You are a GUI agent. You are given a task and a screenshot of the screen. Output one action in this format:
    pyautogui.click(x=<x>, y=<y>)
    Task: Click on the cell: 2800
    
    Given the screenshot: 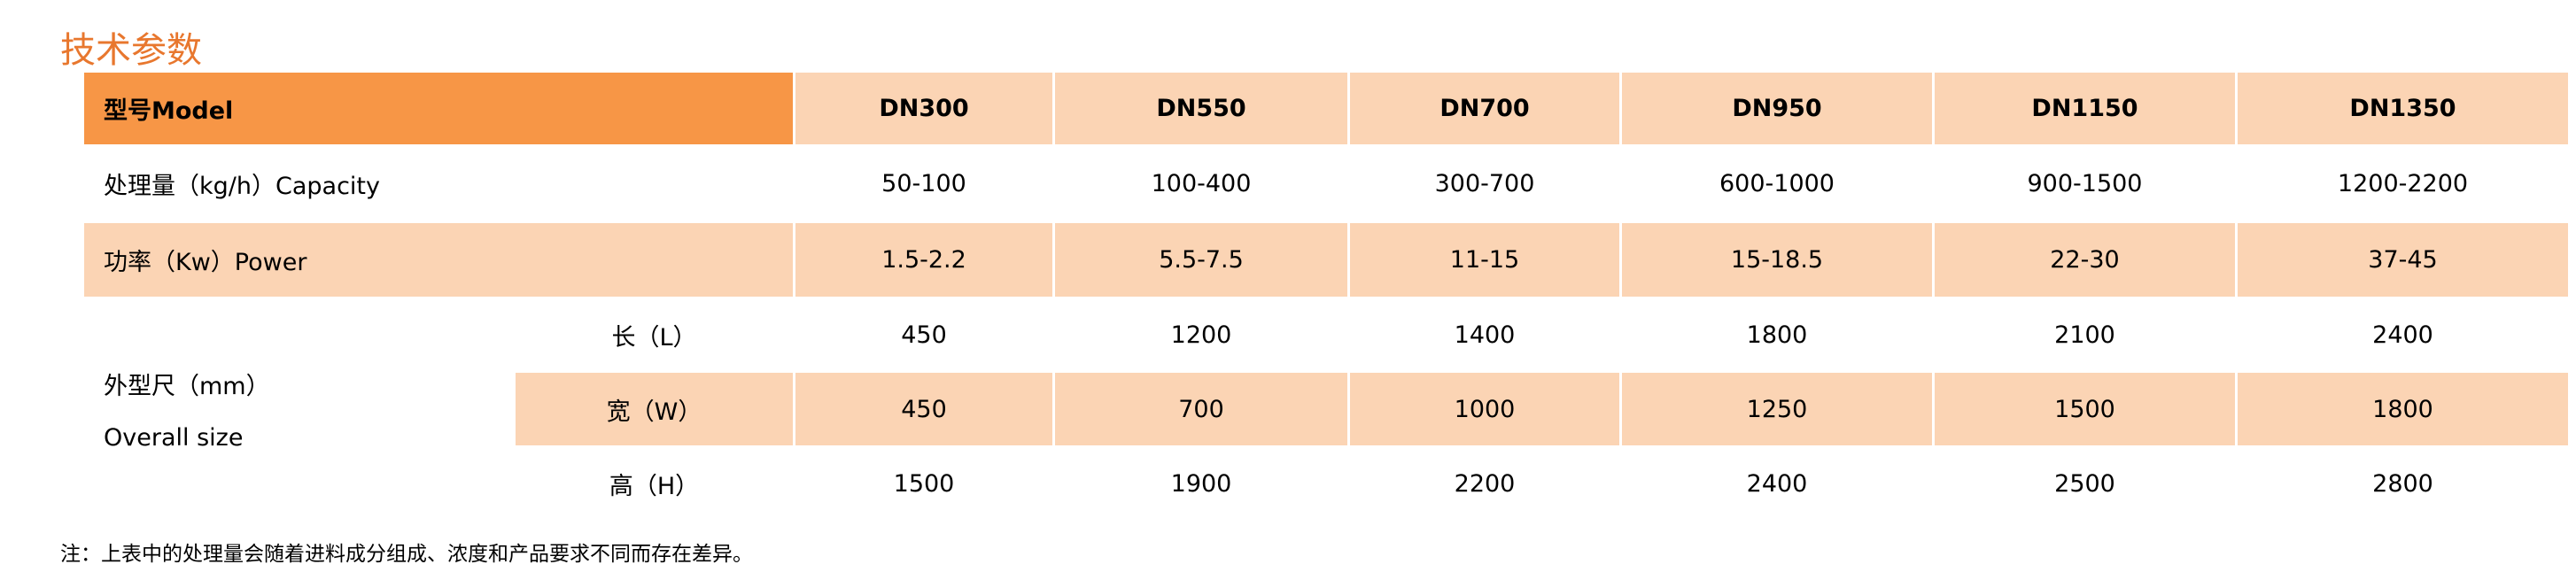 What is the action you would take?
    pyautogui.click(x=2404, y=485)
    